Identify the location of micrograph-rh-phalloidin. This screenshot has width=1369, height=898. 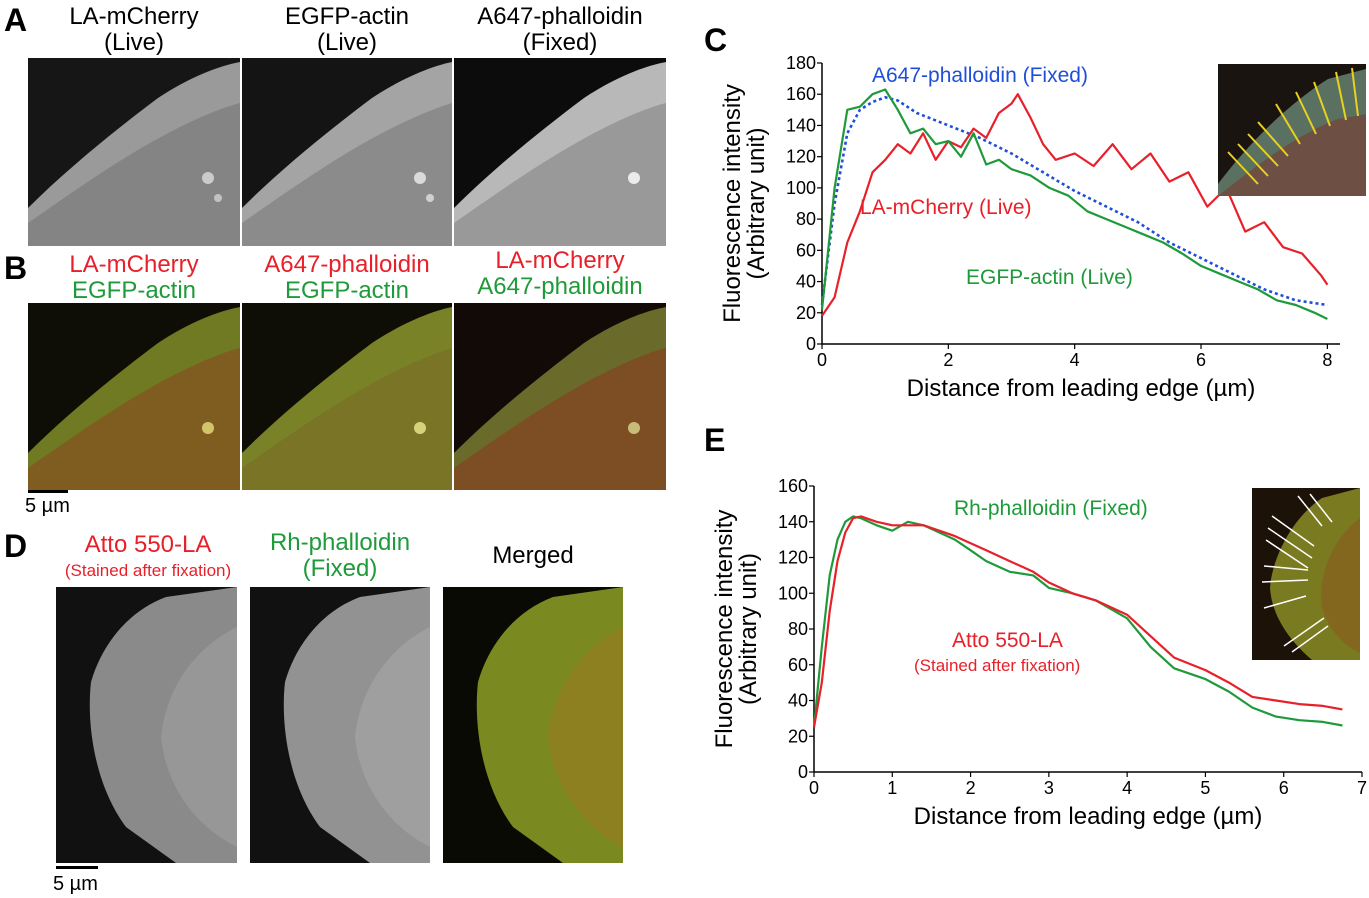
(340, 725).